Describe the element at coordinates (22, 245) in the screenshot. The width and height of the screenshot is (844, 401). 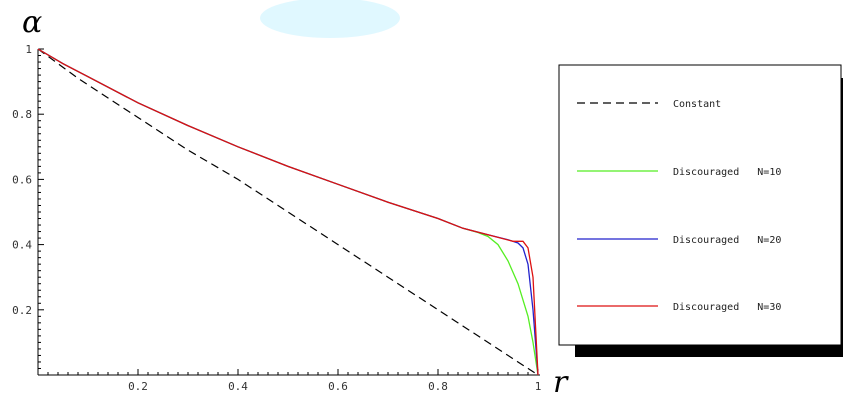
I see `y-tick-label: 0.4` at that location.